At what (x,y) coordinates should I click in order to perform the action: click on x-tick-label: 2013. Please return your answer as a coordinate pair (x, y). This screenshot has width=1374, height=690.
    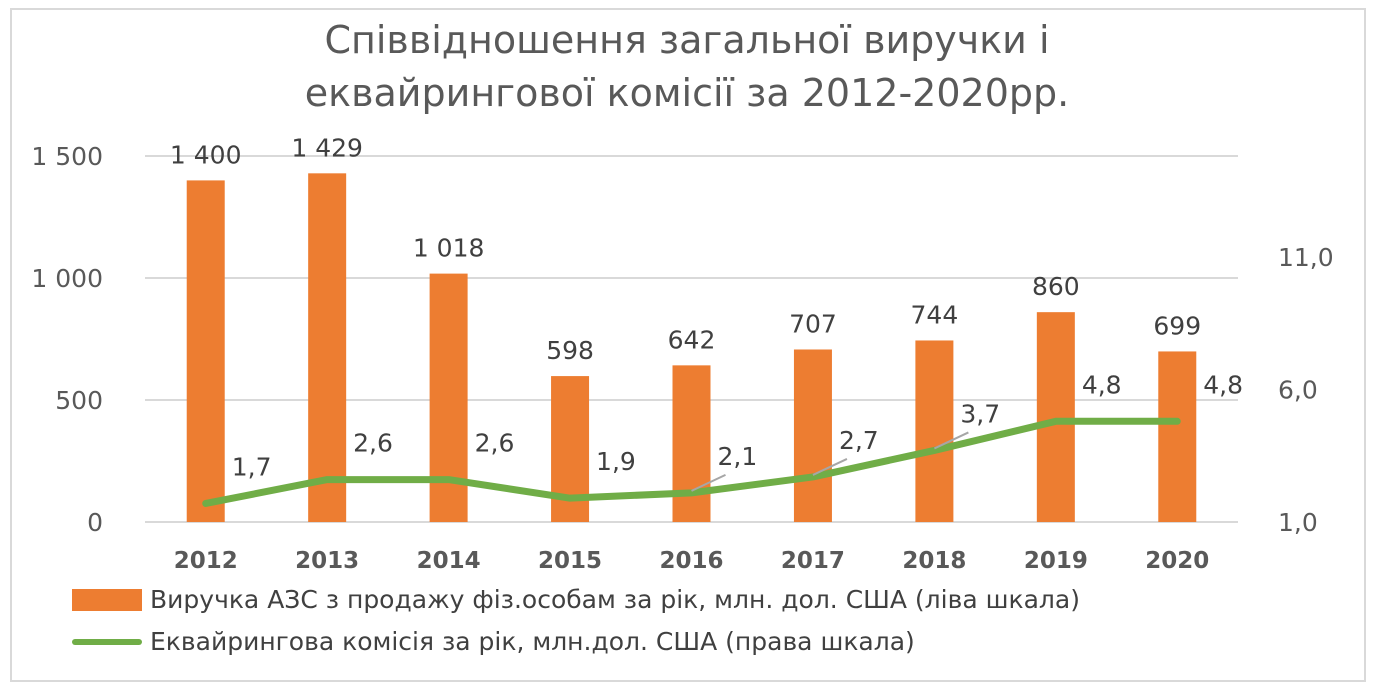
    Looking at the image, I should click on (327, 561).